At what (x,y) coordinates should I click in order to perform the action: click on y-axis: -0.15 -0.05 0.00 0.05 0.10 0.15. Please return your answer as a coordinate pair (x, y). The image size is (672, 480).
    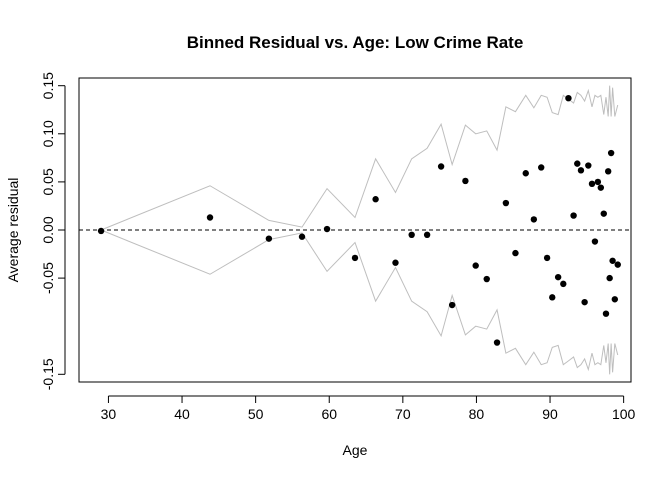
    Looking at the image, I should click on (53, 231).